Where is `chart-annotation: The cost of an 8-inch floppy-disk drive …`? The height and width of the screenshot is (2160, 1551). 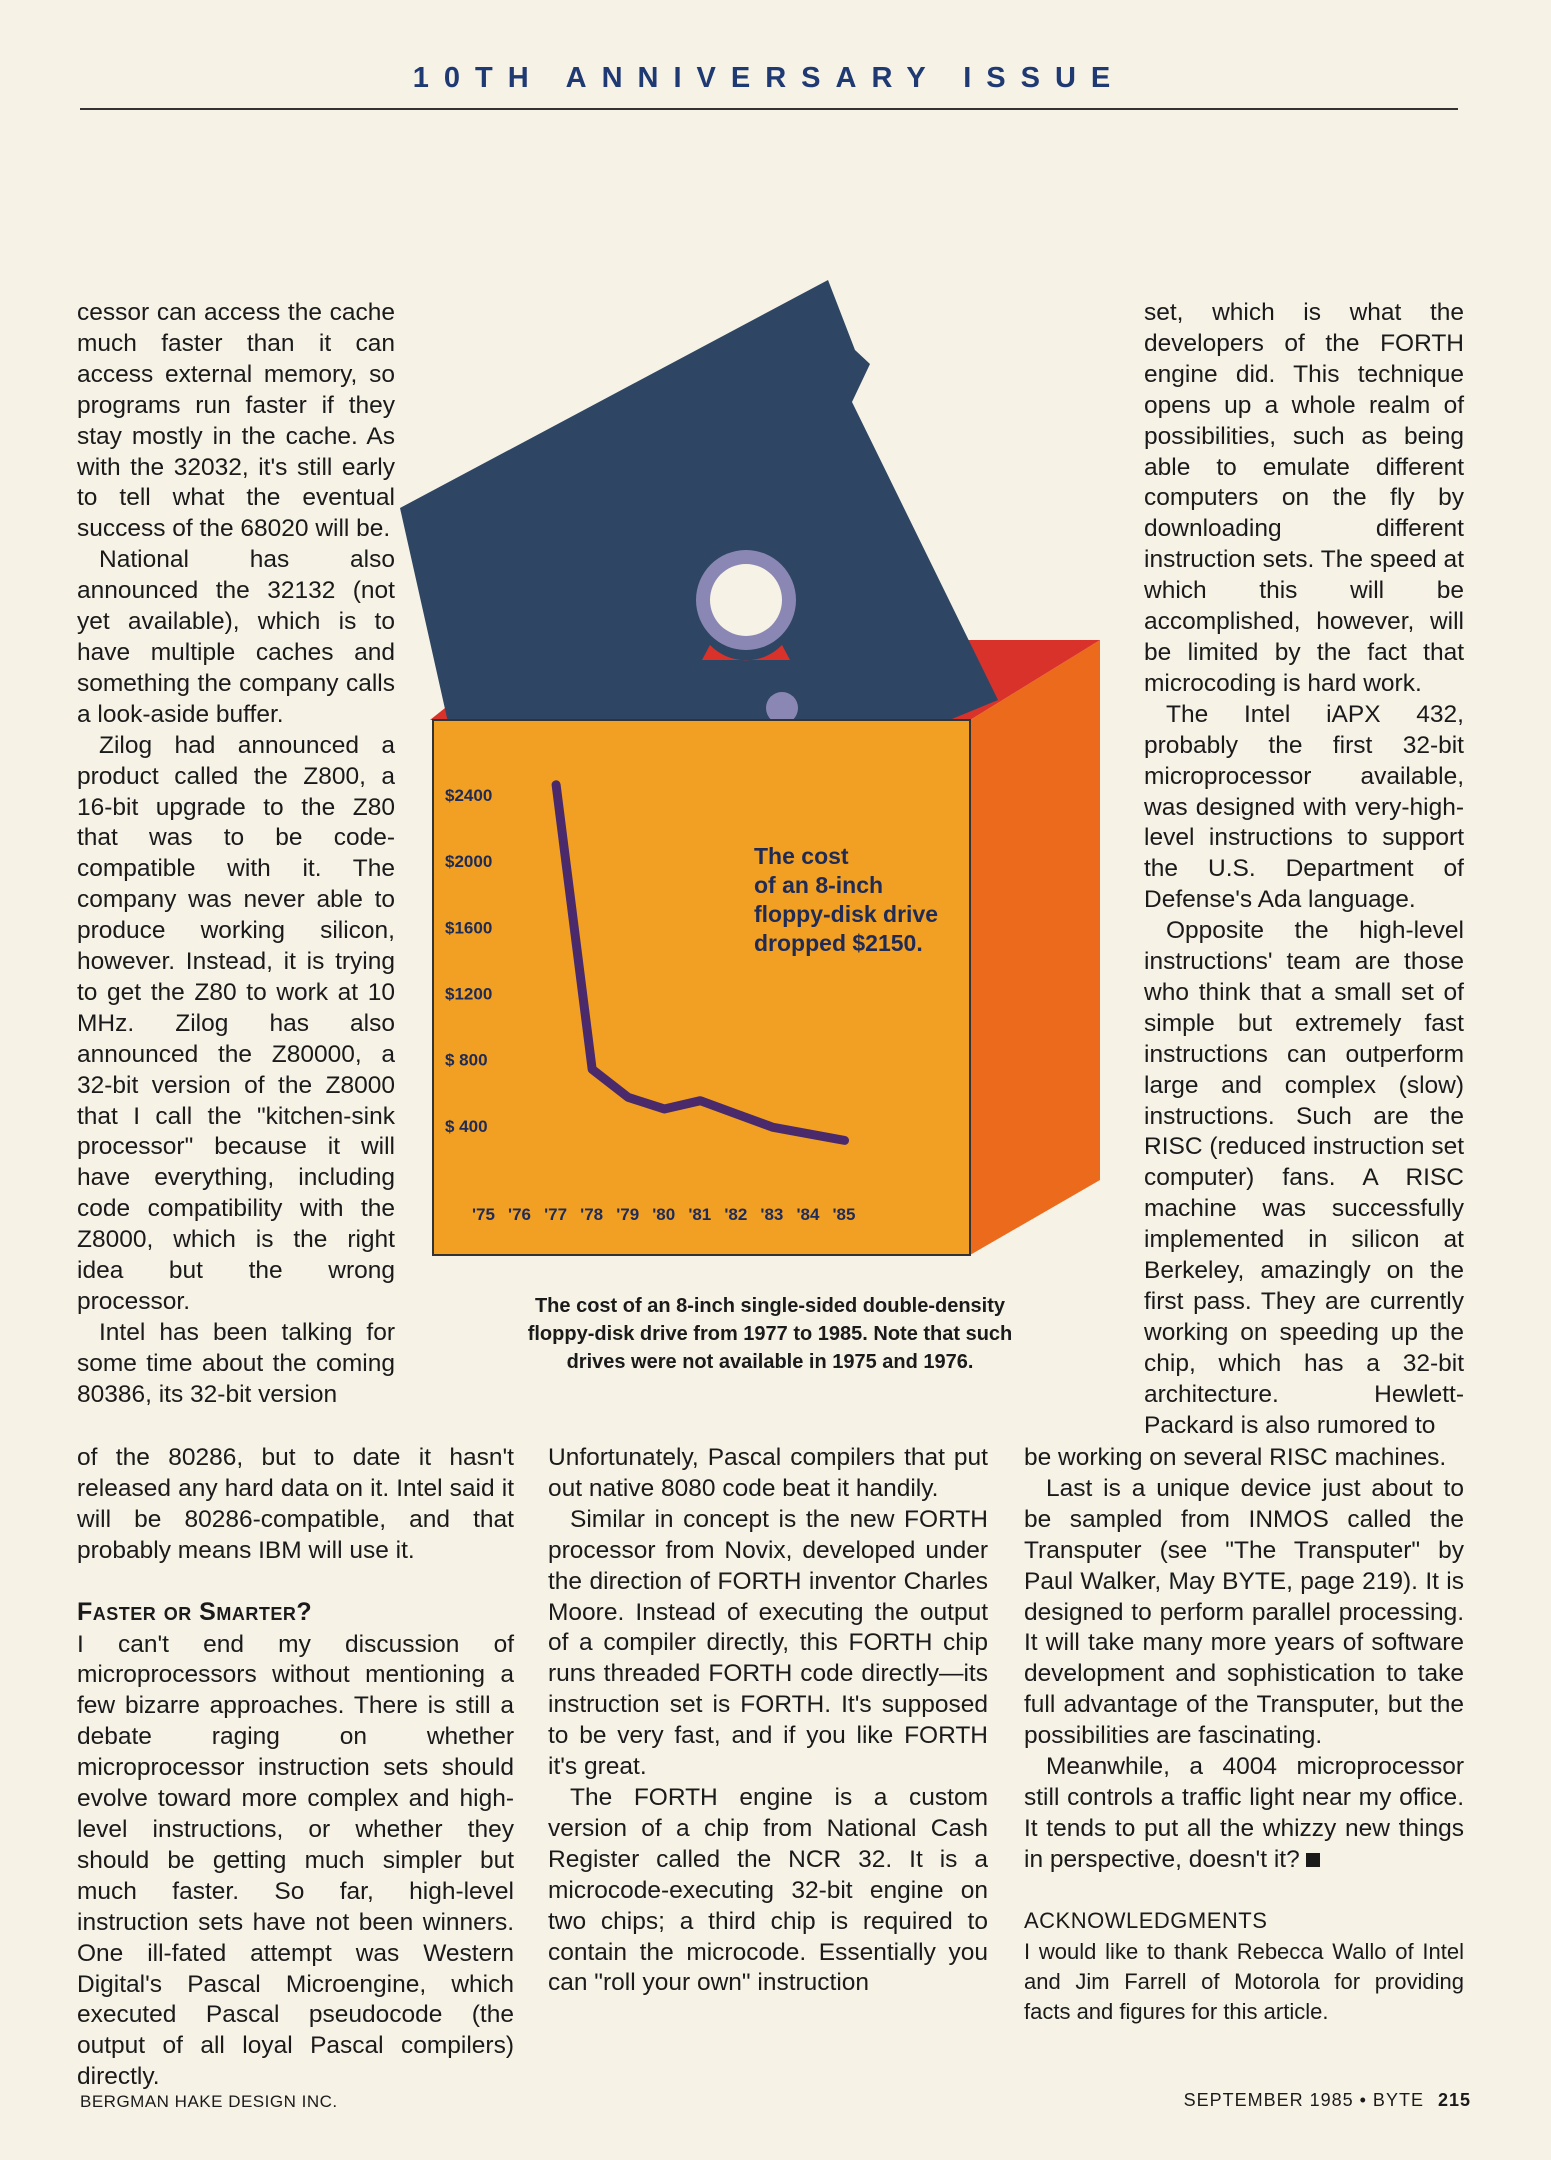 chart-annotation: The cost of an 8-inch floppy-disk drive … is located at coordinates (849, 899).